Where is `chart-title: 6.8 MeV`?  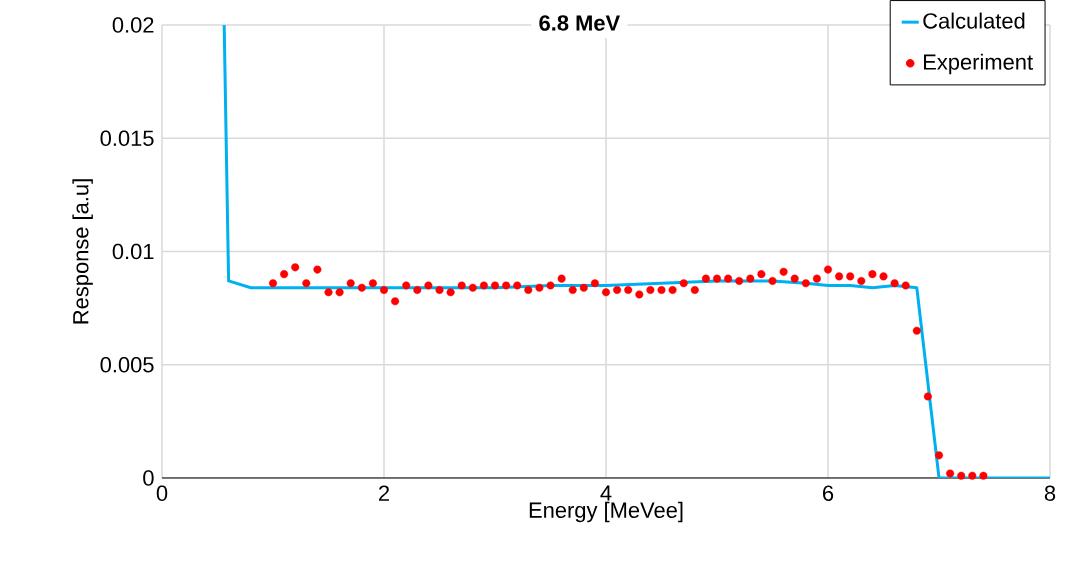
chart-title: 6.8 MeV is located at coordinates (579, 23).